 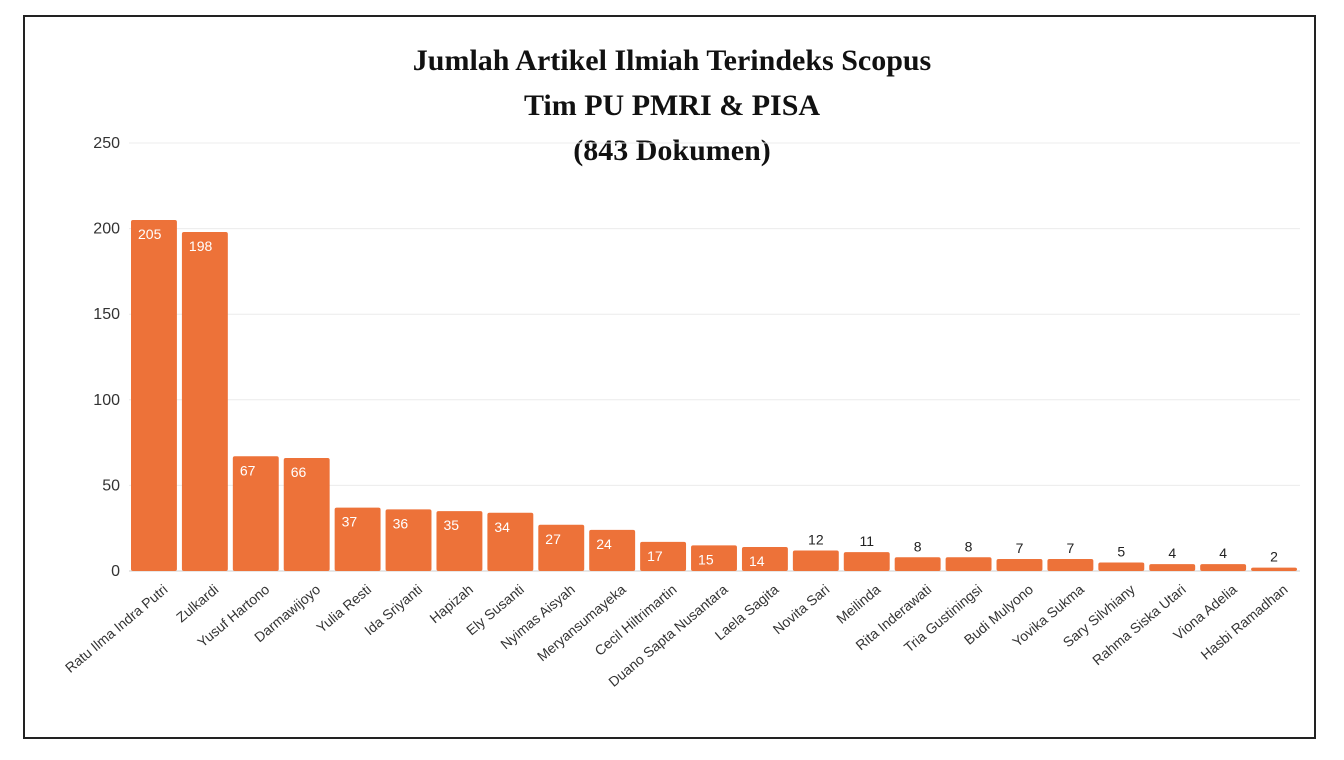 I want to click on x-tick-label: Hasbi Ramadhan, so click(x=1244, y=622).